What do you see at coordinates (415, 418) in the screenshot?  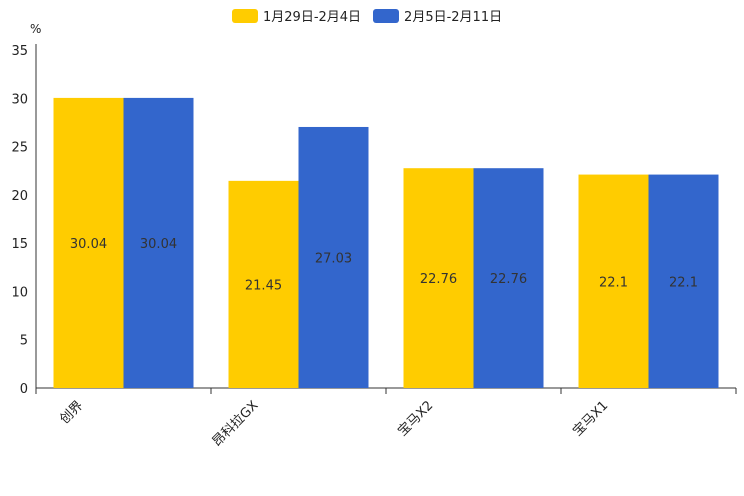 I see `x-category-label: 宝马X2` at bounding box center [415, 418].